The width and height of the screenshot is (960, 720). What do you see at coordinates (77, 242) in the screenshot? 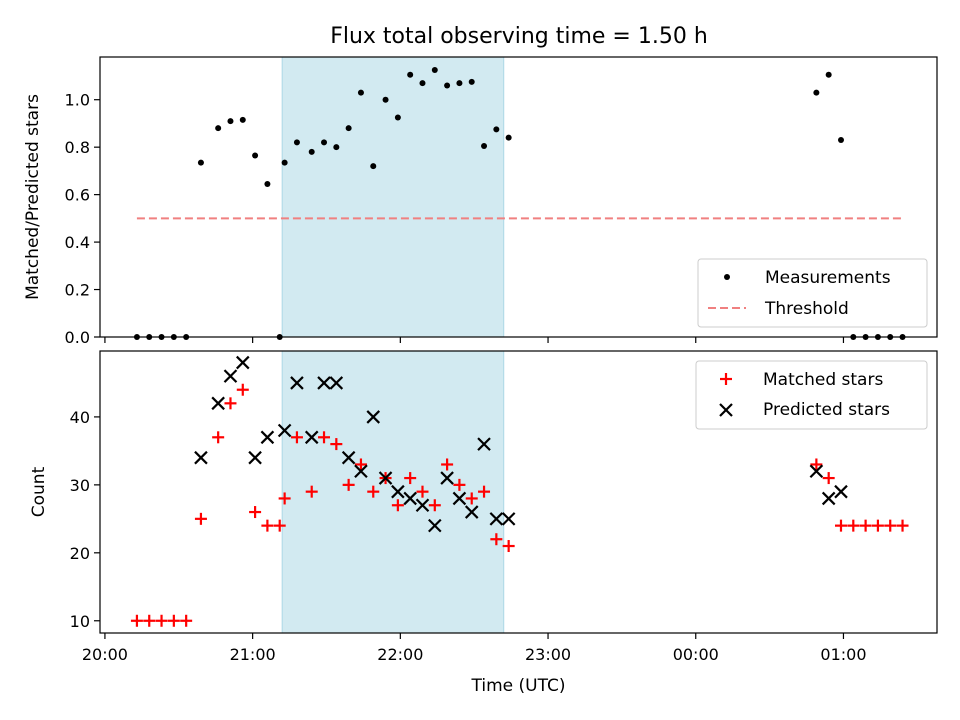
I see `y-tick-label: 0.4` at bounding box center [77, 242].